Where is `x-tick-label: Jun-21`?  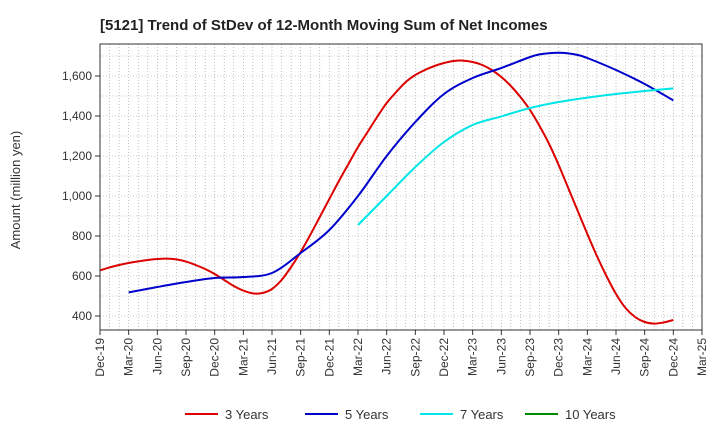 x-tick-label: Jun-21 is located at coordinates (272, 356).